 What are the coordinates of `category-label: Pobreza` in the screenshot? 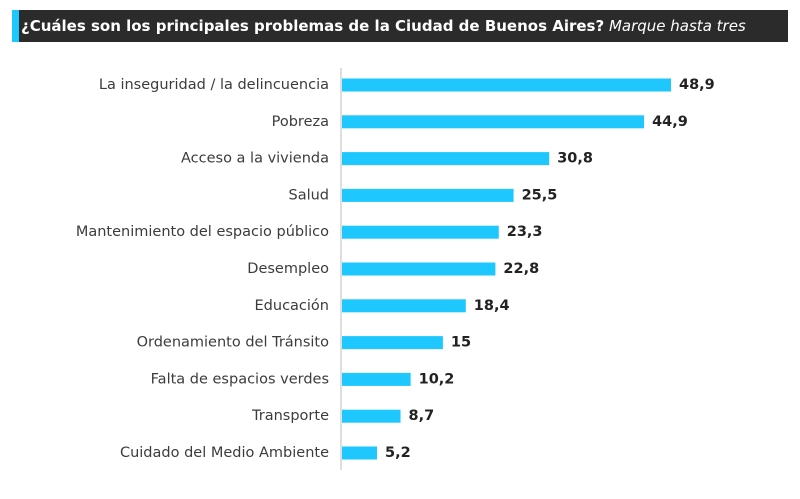 It's located at (300, 122).